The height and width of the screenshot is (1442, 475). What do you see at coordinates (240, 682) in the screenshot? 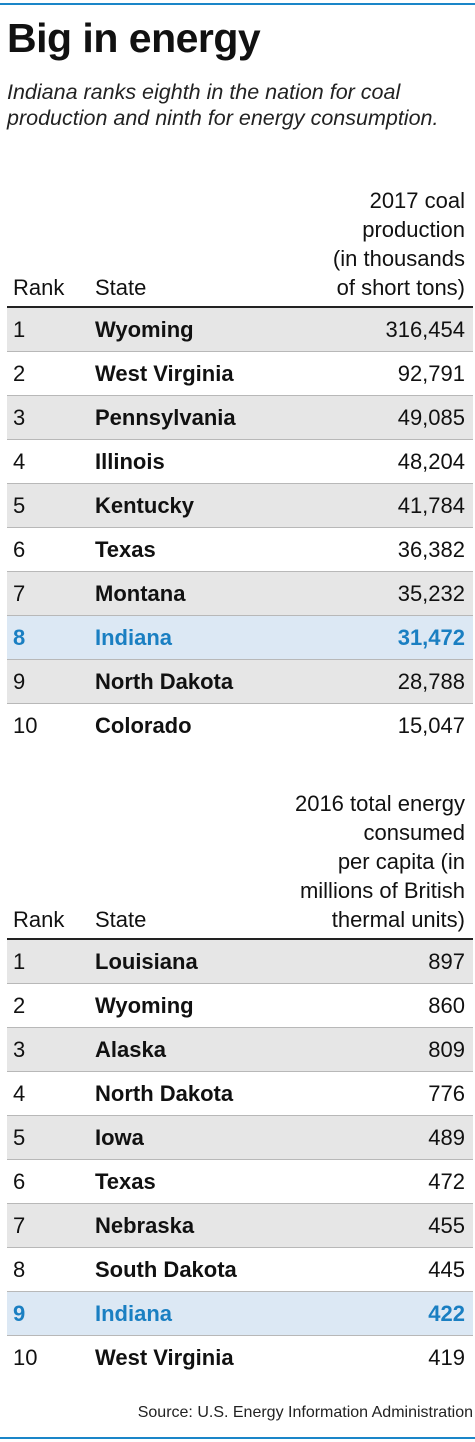
I see `table-row: 9 North Dakota 28,788` at bounding box center [240, 682].